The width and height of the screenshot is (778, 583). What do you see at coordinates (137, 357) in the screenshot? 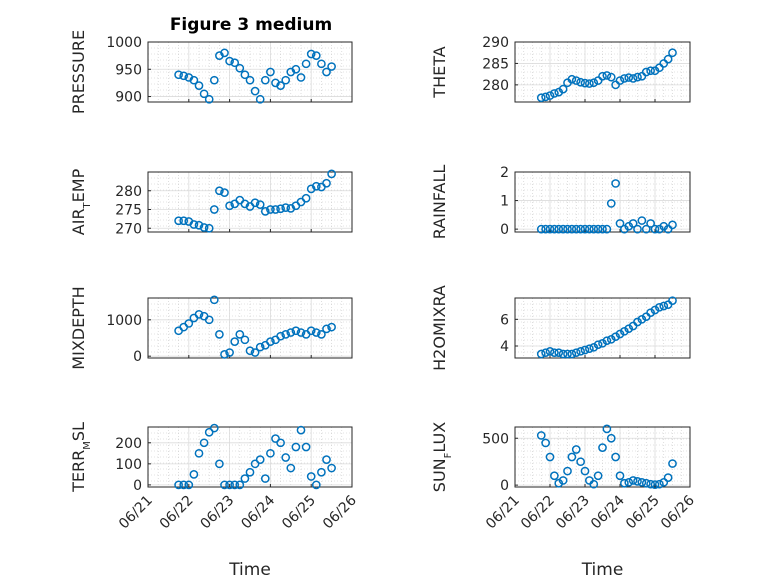
I see `y-tick-label: 0` at bounding box center [137, 357].